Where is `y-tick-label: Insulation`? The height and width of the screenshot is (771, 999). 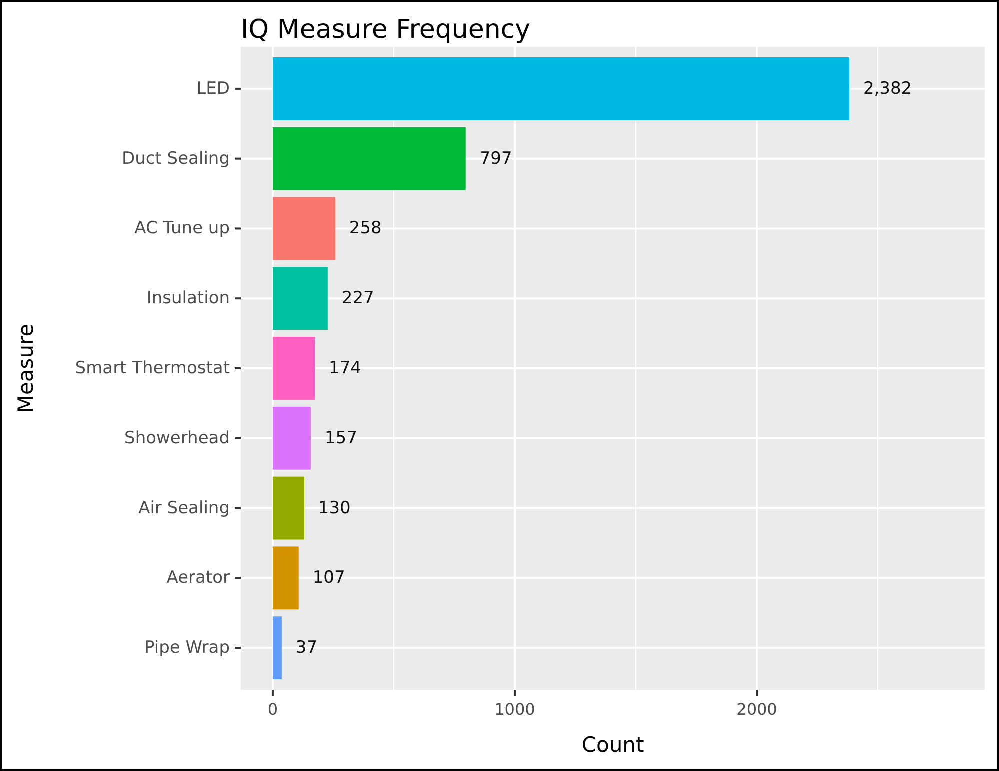
y-tick-label: Insulation is located at coordinates (188, 298).